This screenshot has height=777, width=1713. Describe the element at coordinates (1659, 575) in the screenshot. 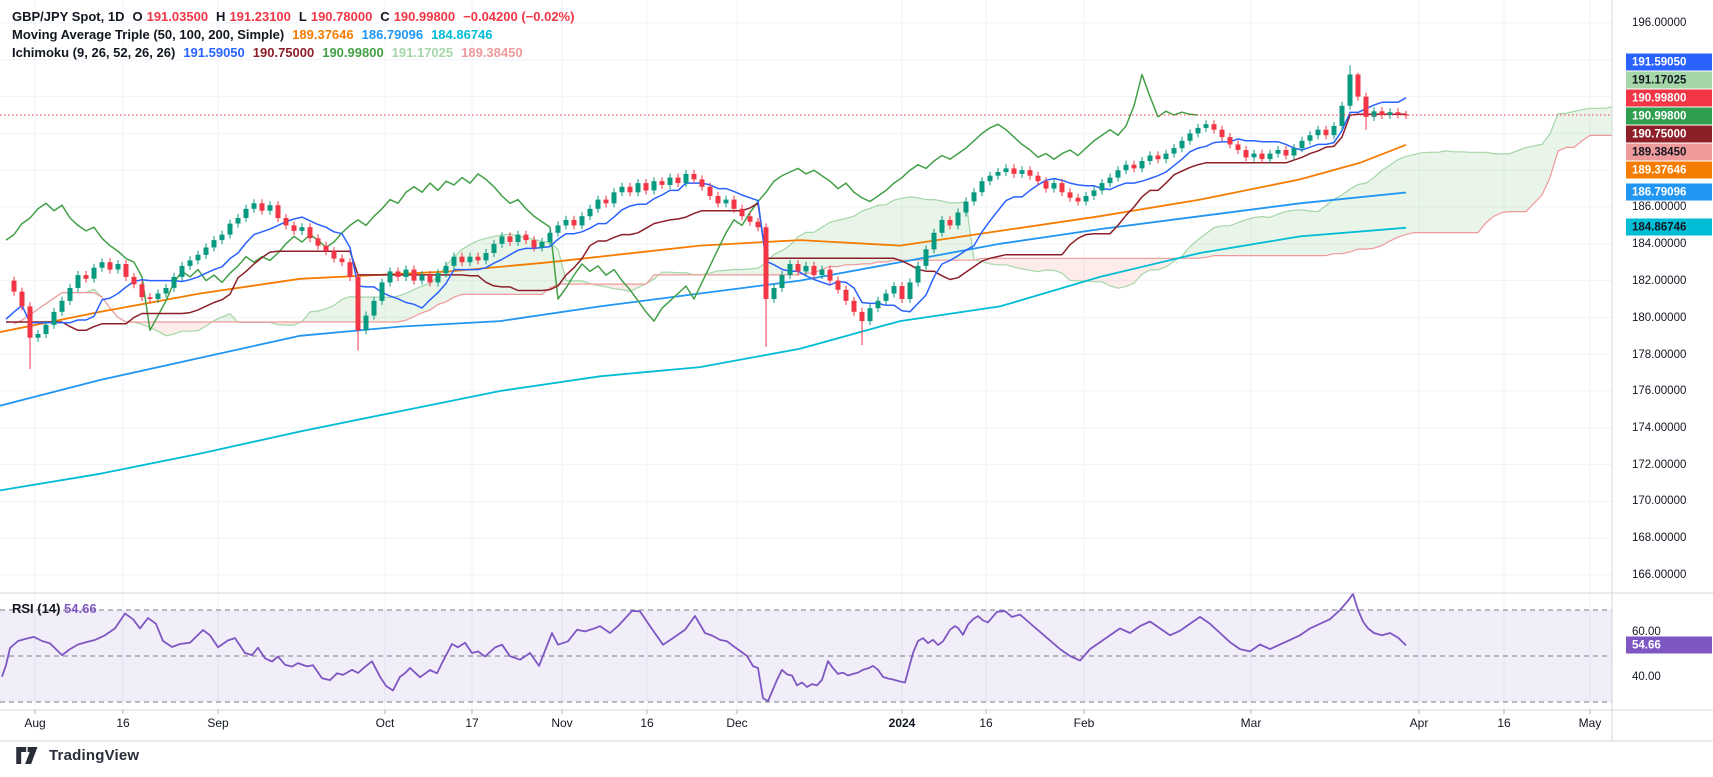

I see `price-axis-label: 166.00000` at that location.